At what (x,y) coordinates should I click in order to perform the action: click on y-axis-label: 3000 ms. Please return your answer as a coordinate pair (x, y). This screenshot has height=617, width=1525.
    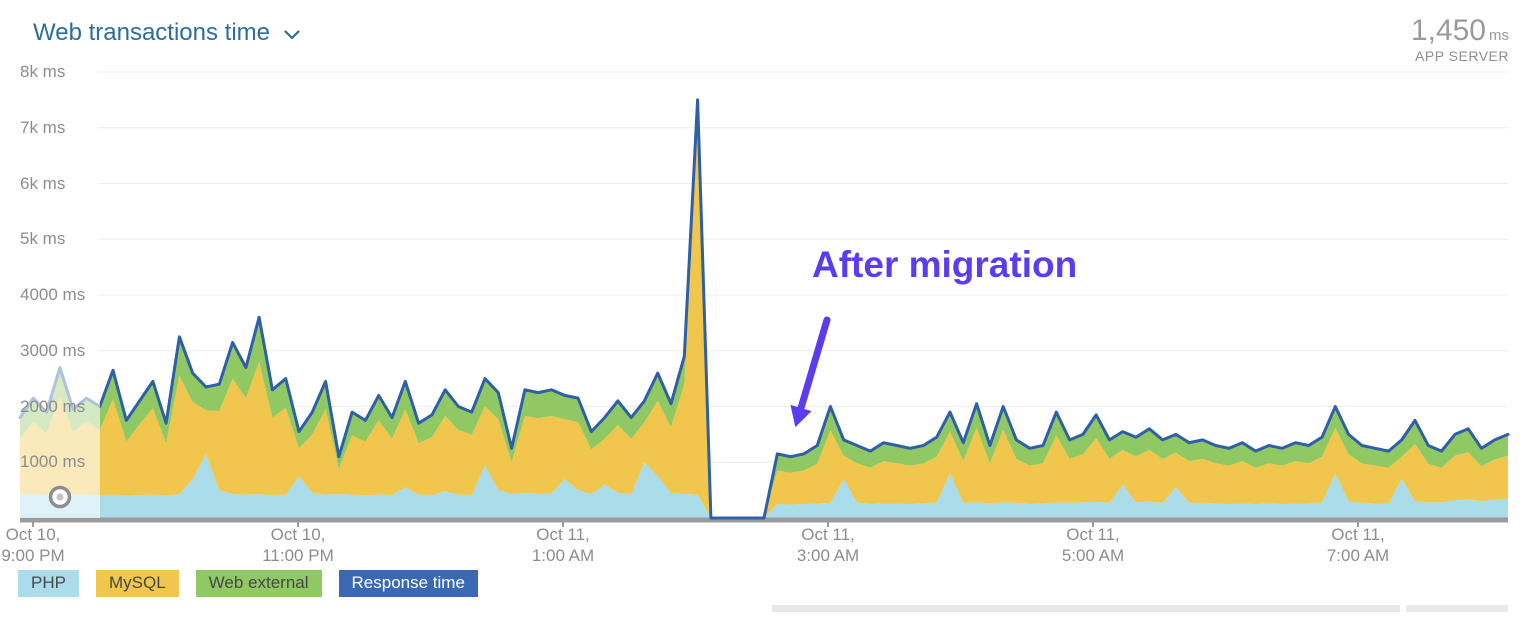
    Looking at the image, I should click on (53, 350).